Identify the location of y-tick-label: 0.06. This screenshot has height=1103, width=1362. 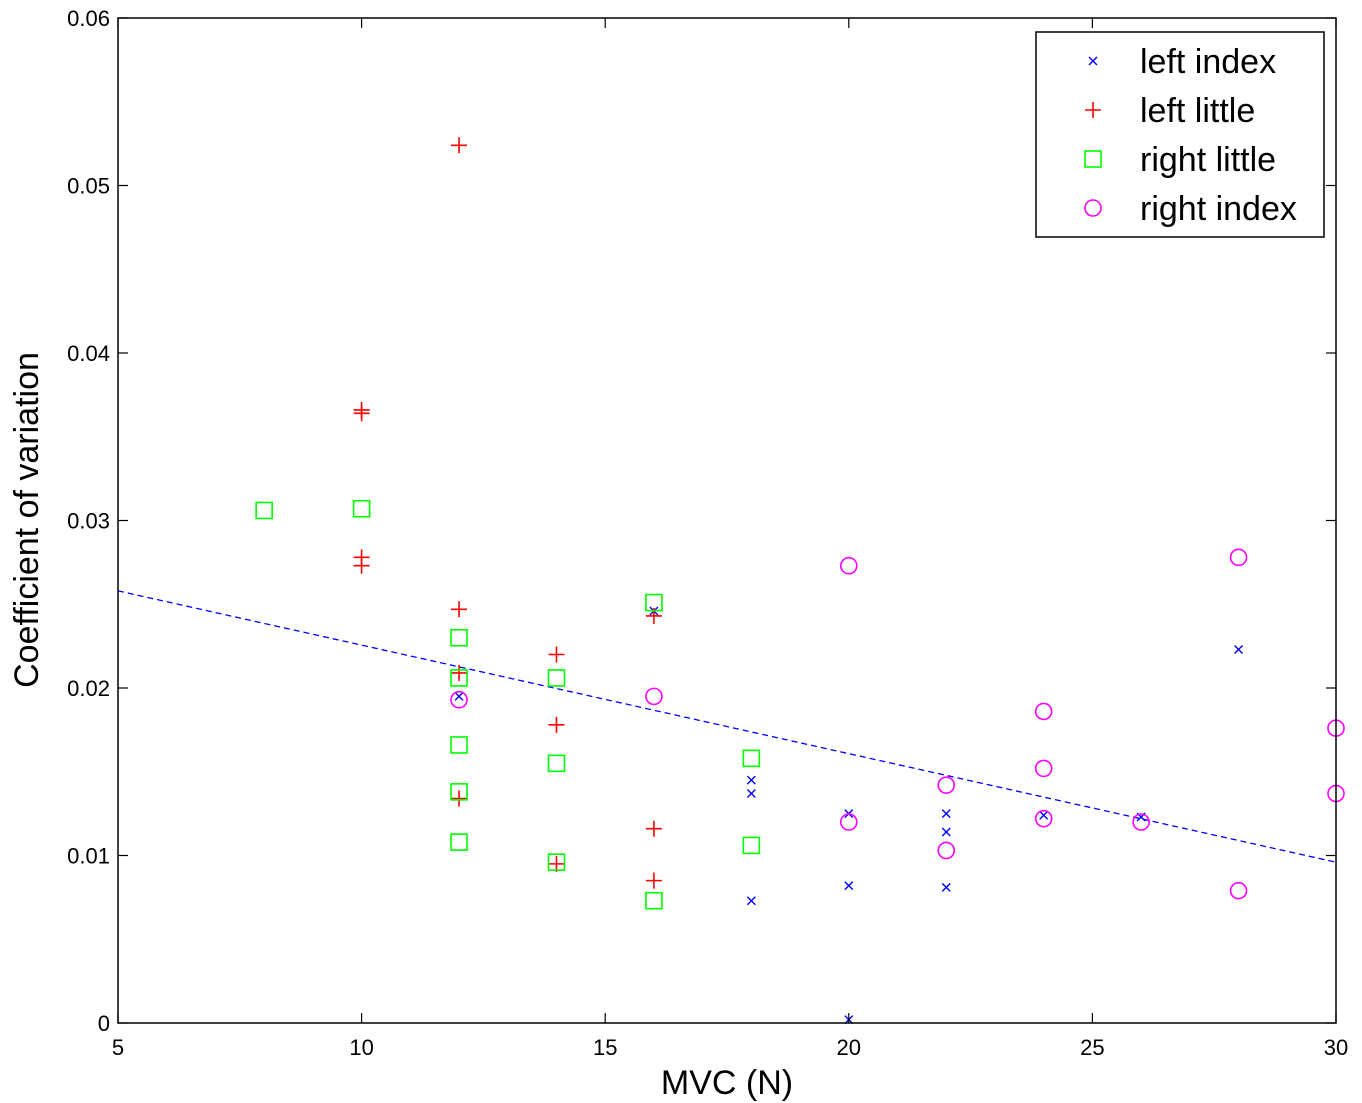
(88, 18).